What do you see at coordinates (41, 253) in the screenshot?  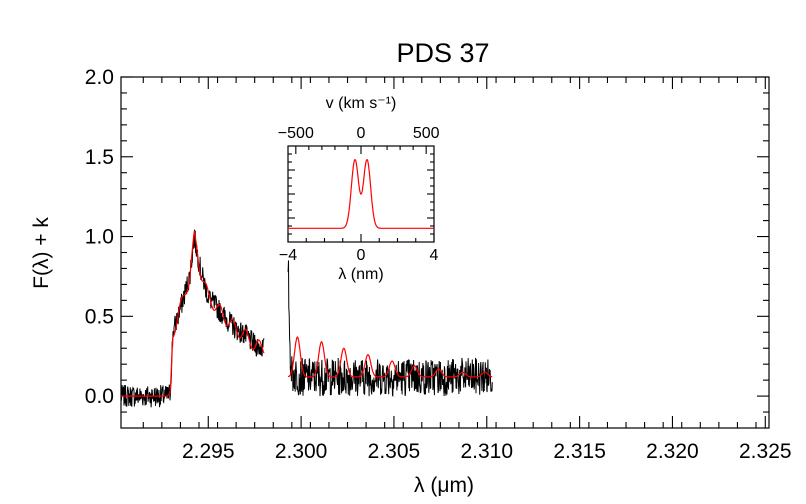 I see `y-axis-title: F(λ) + k` at bounding box center [41, 253].